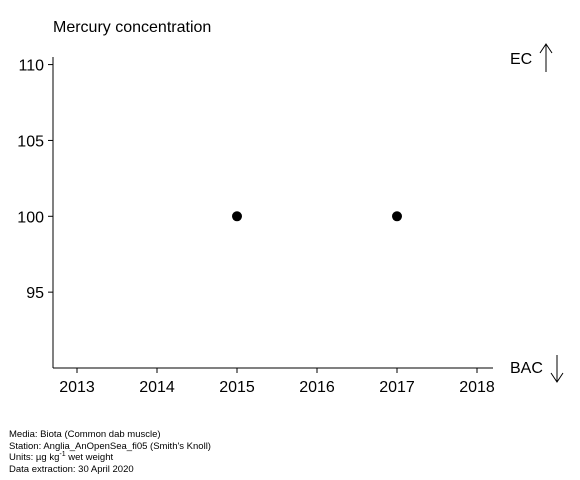 This screenshot has height=480, width=580. I want to click on ec-arrow-head, so click(546, 48).